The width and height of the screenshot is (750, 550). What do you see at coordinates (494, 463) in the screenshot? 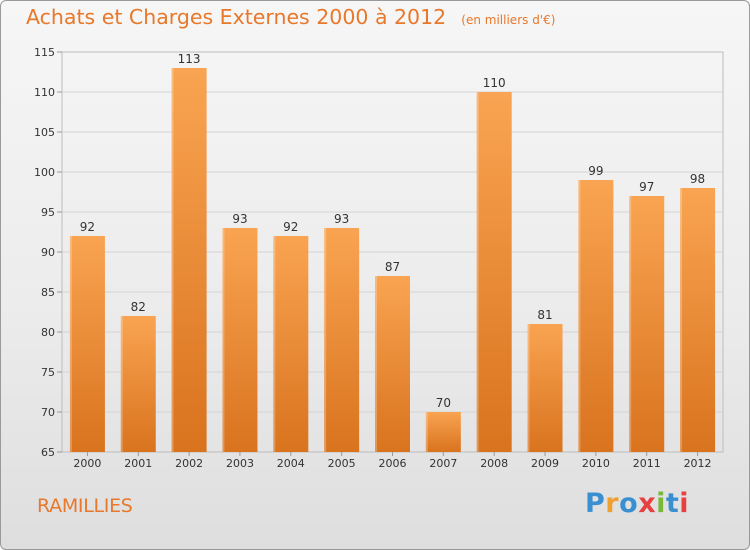
I see `x-tick-label: 2008` at bounding box center [494, 463].